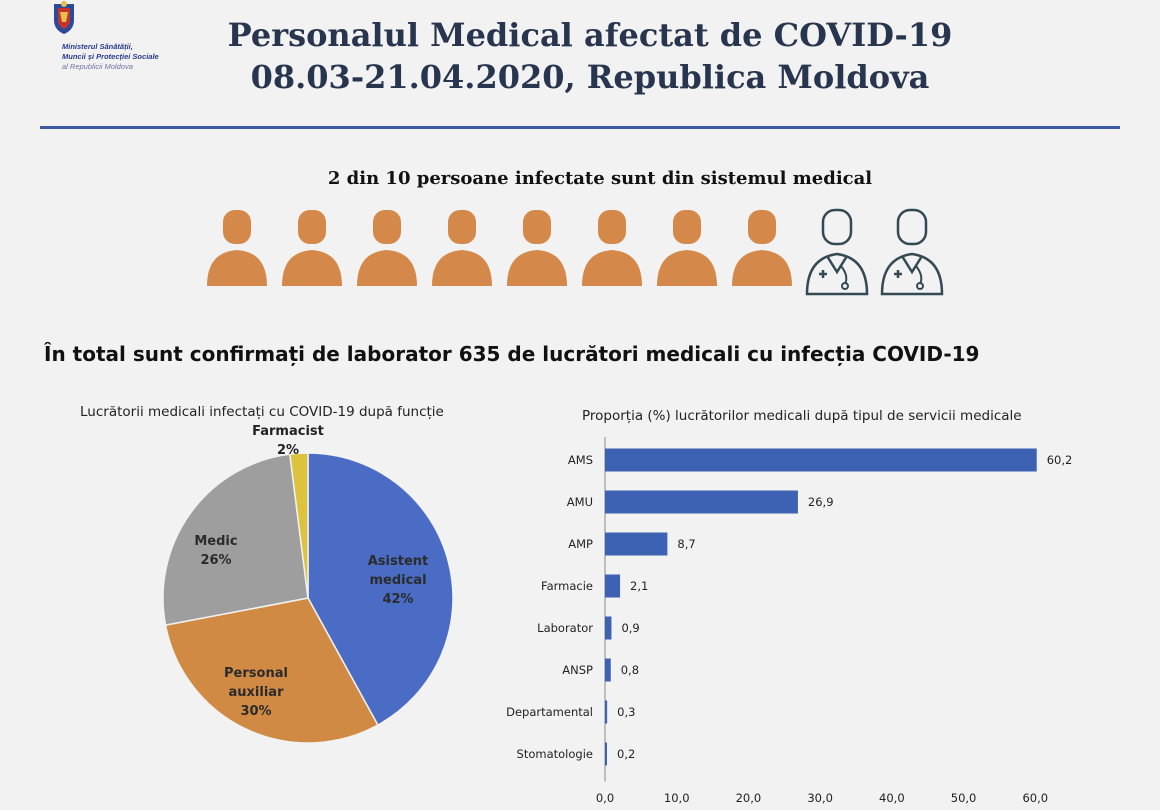  I want to click on ministry-line-1: Ministerul Sănătății,, so click(97, 46).